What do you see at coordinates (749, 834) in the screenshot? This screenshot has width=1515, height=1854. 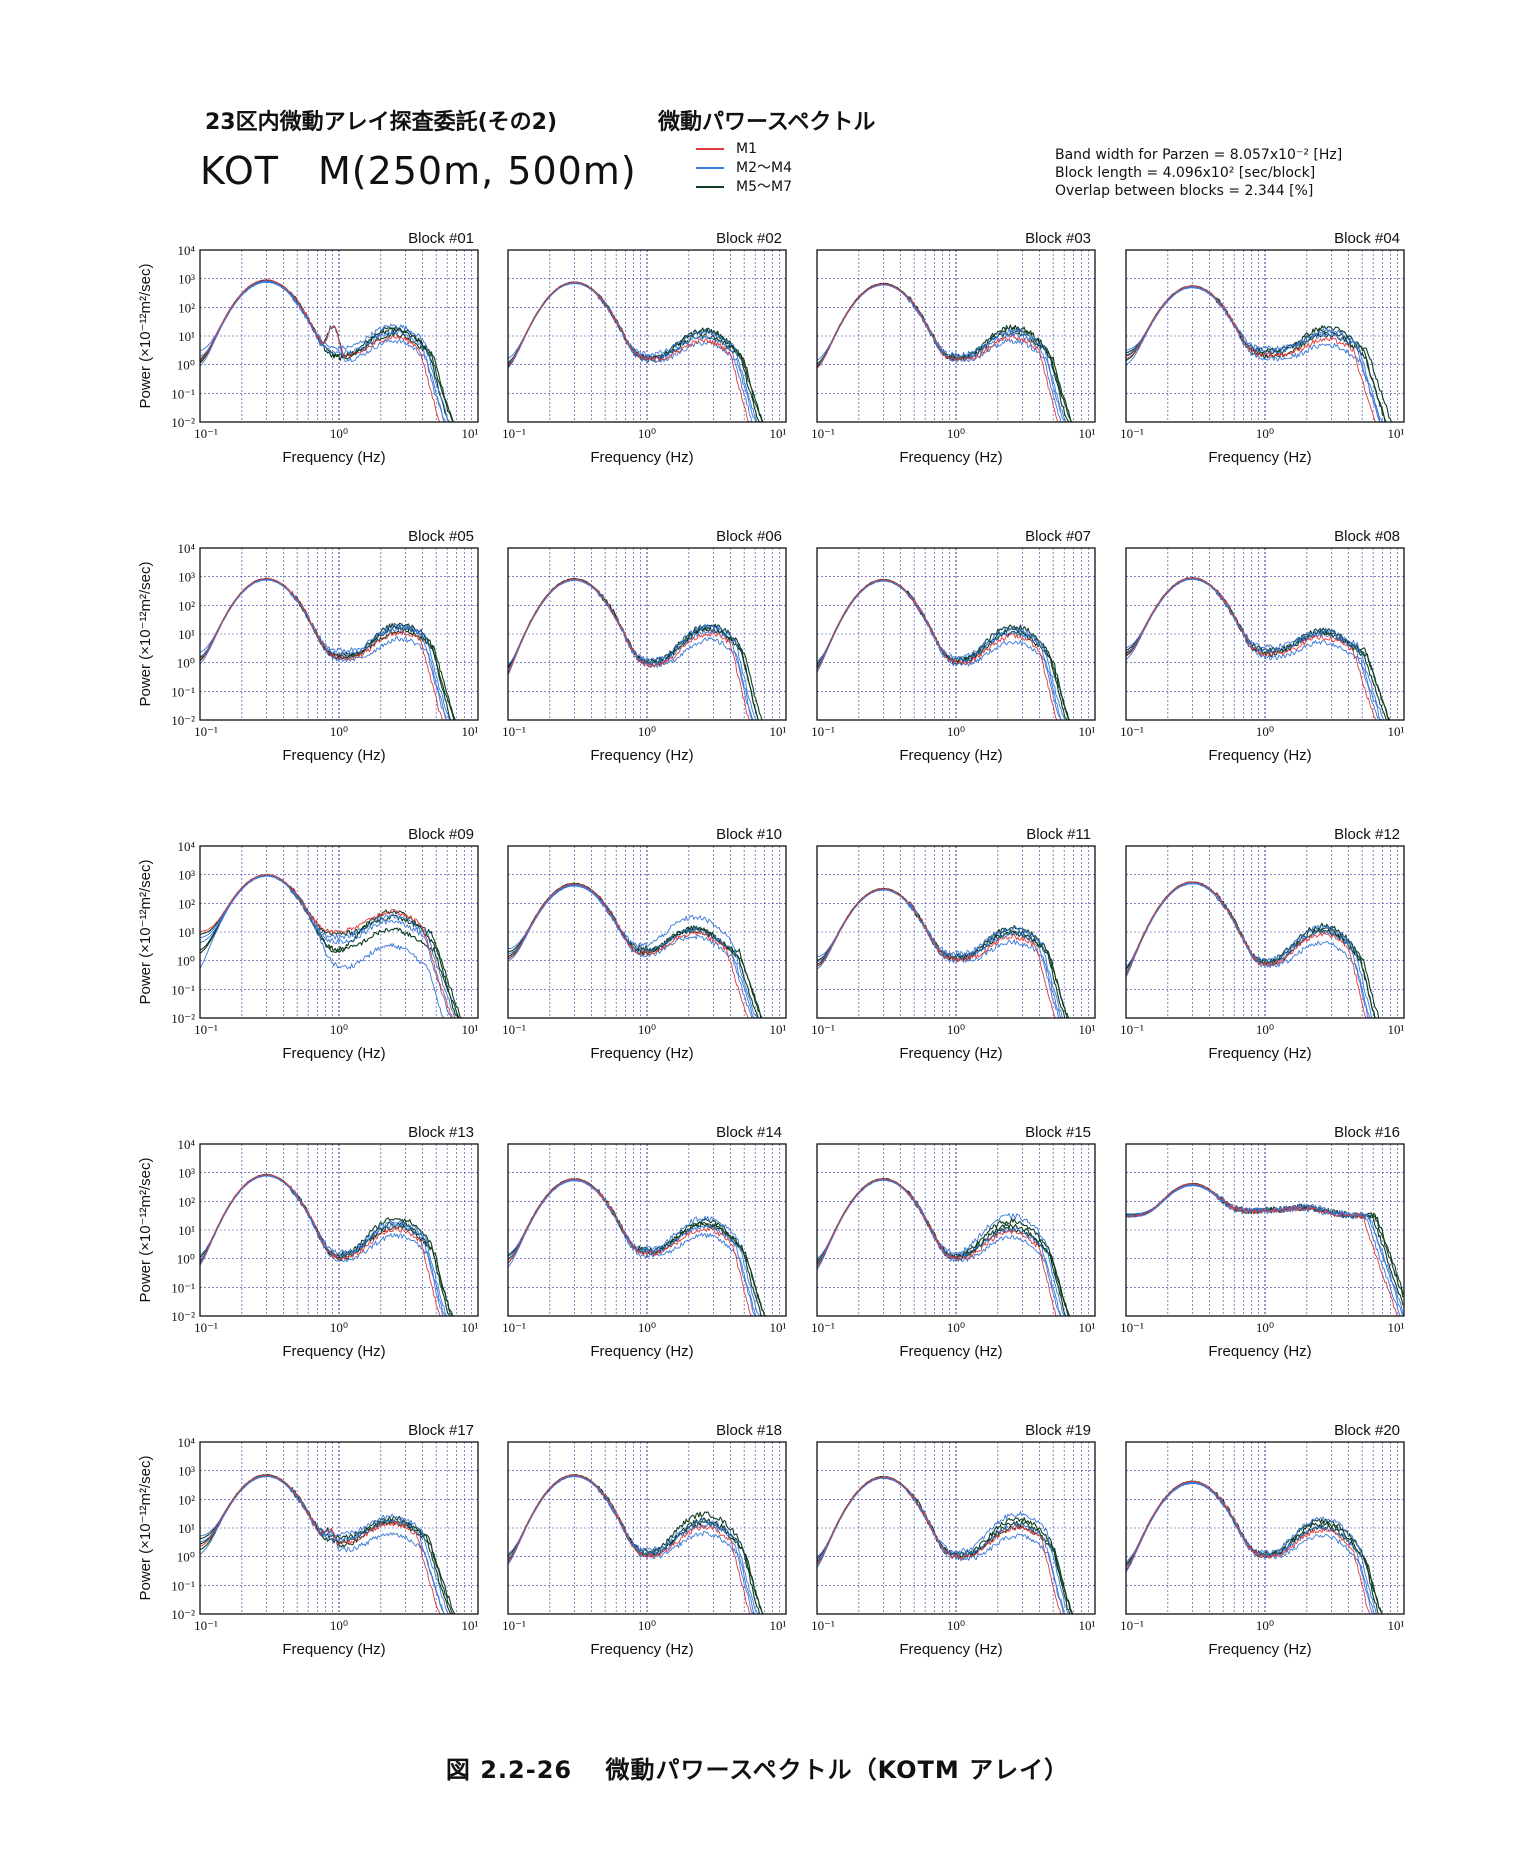 I see `block-title: Block #10` at bounding box center [749, 834].